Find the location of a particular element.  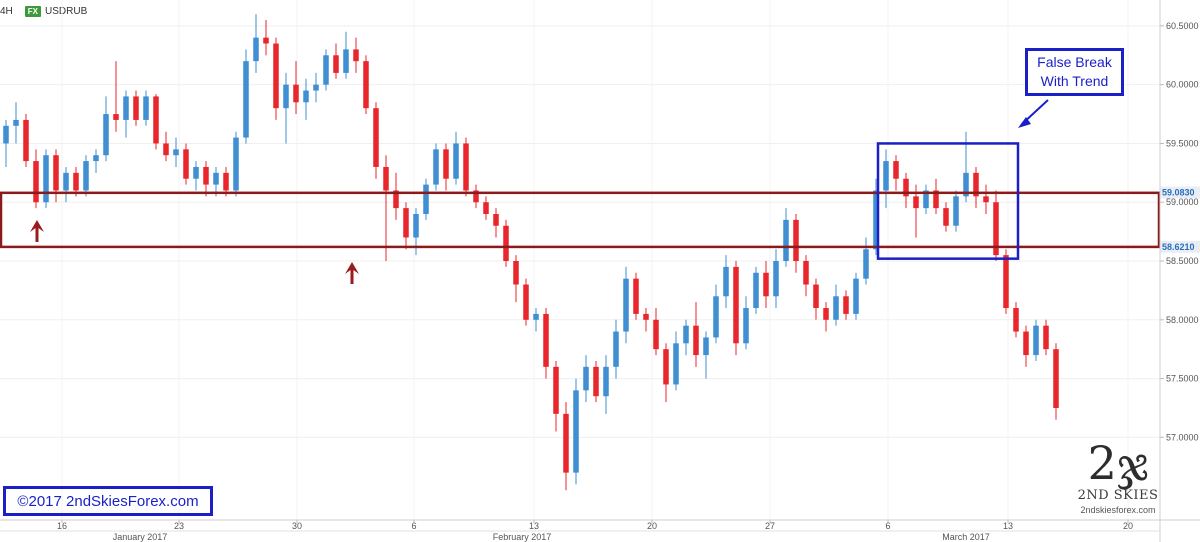

price-label-text: 58.6210 is located at coordinates (1178, 247).